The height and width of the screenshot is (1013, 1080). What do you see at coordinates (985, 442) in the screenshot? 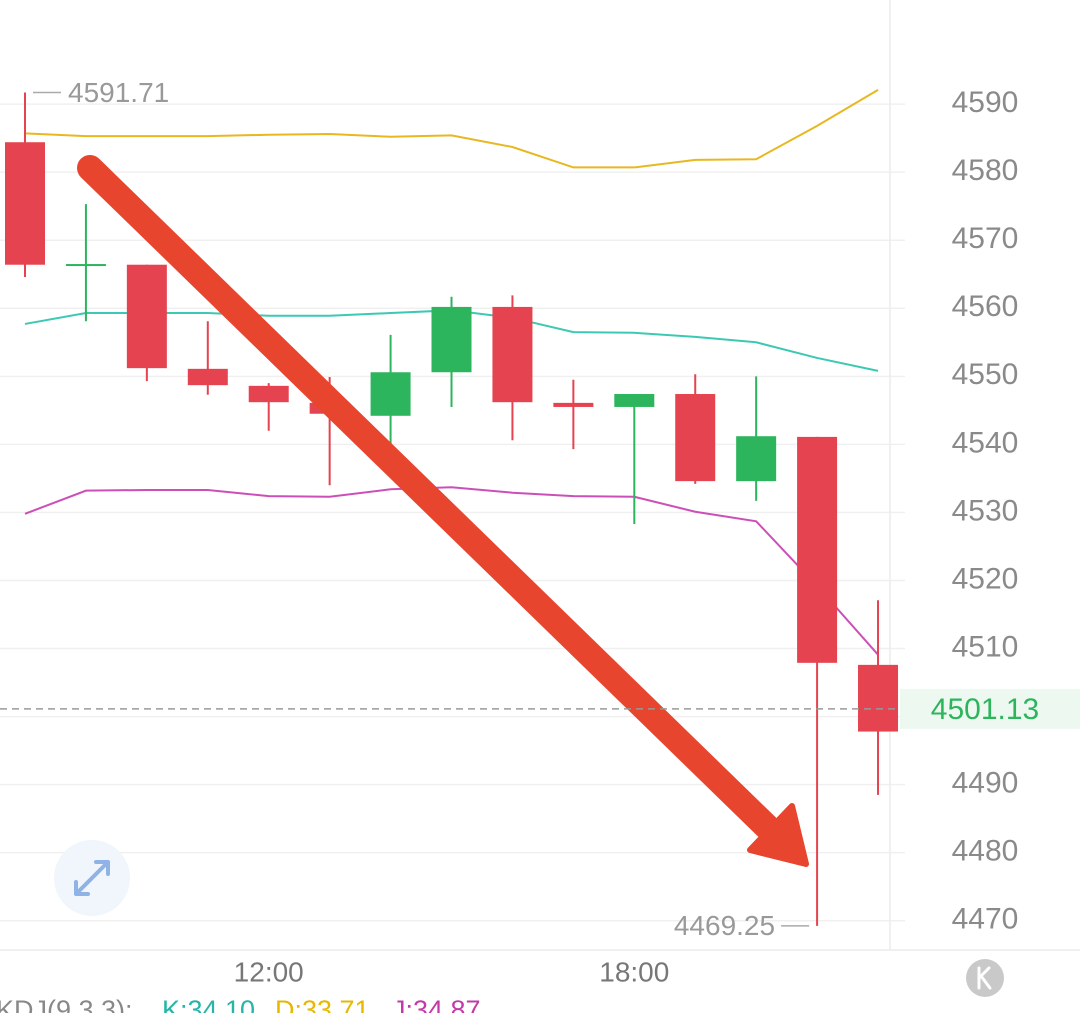
I see `y-tick-label: 4540` at bounding box center [985, 442].